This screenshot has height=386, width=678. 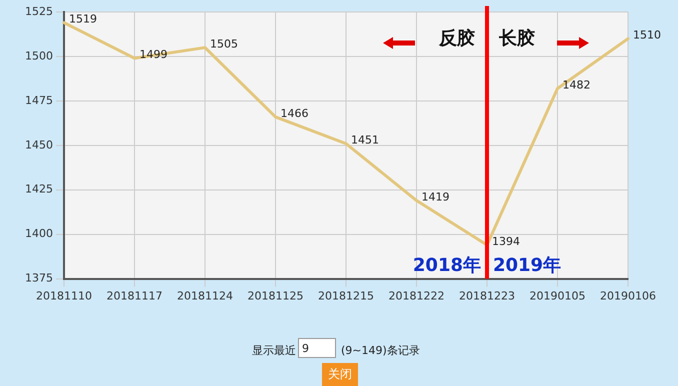 What do you see at coordinates (487, 295) in the screenshot?
I see `x-tick-label: 20181223` at bounding box center [487, 295].